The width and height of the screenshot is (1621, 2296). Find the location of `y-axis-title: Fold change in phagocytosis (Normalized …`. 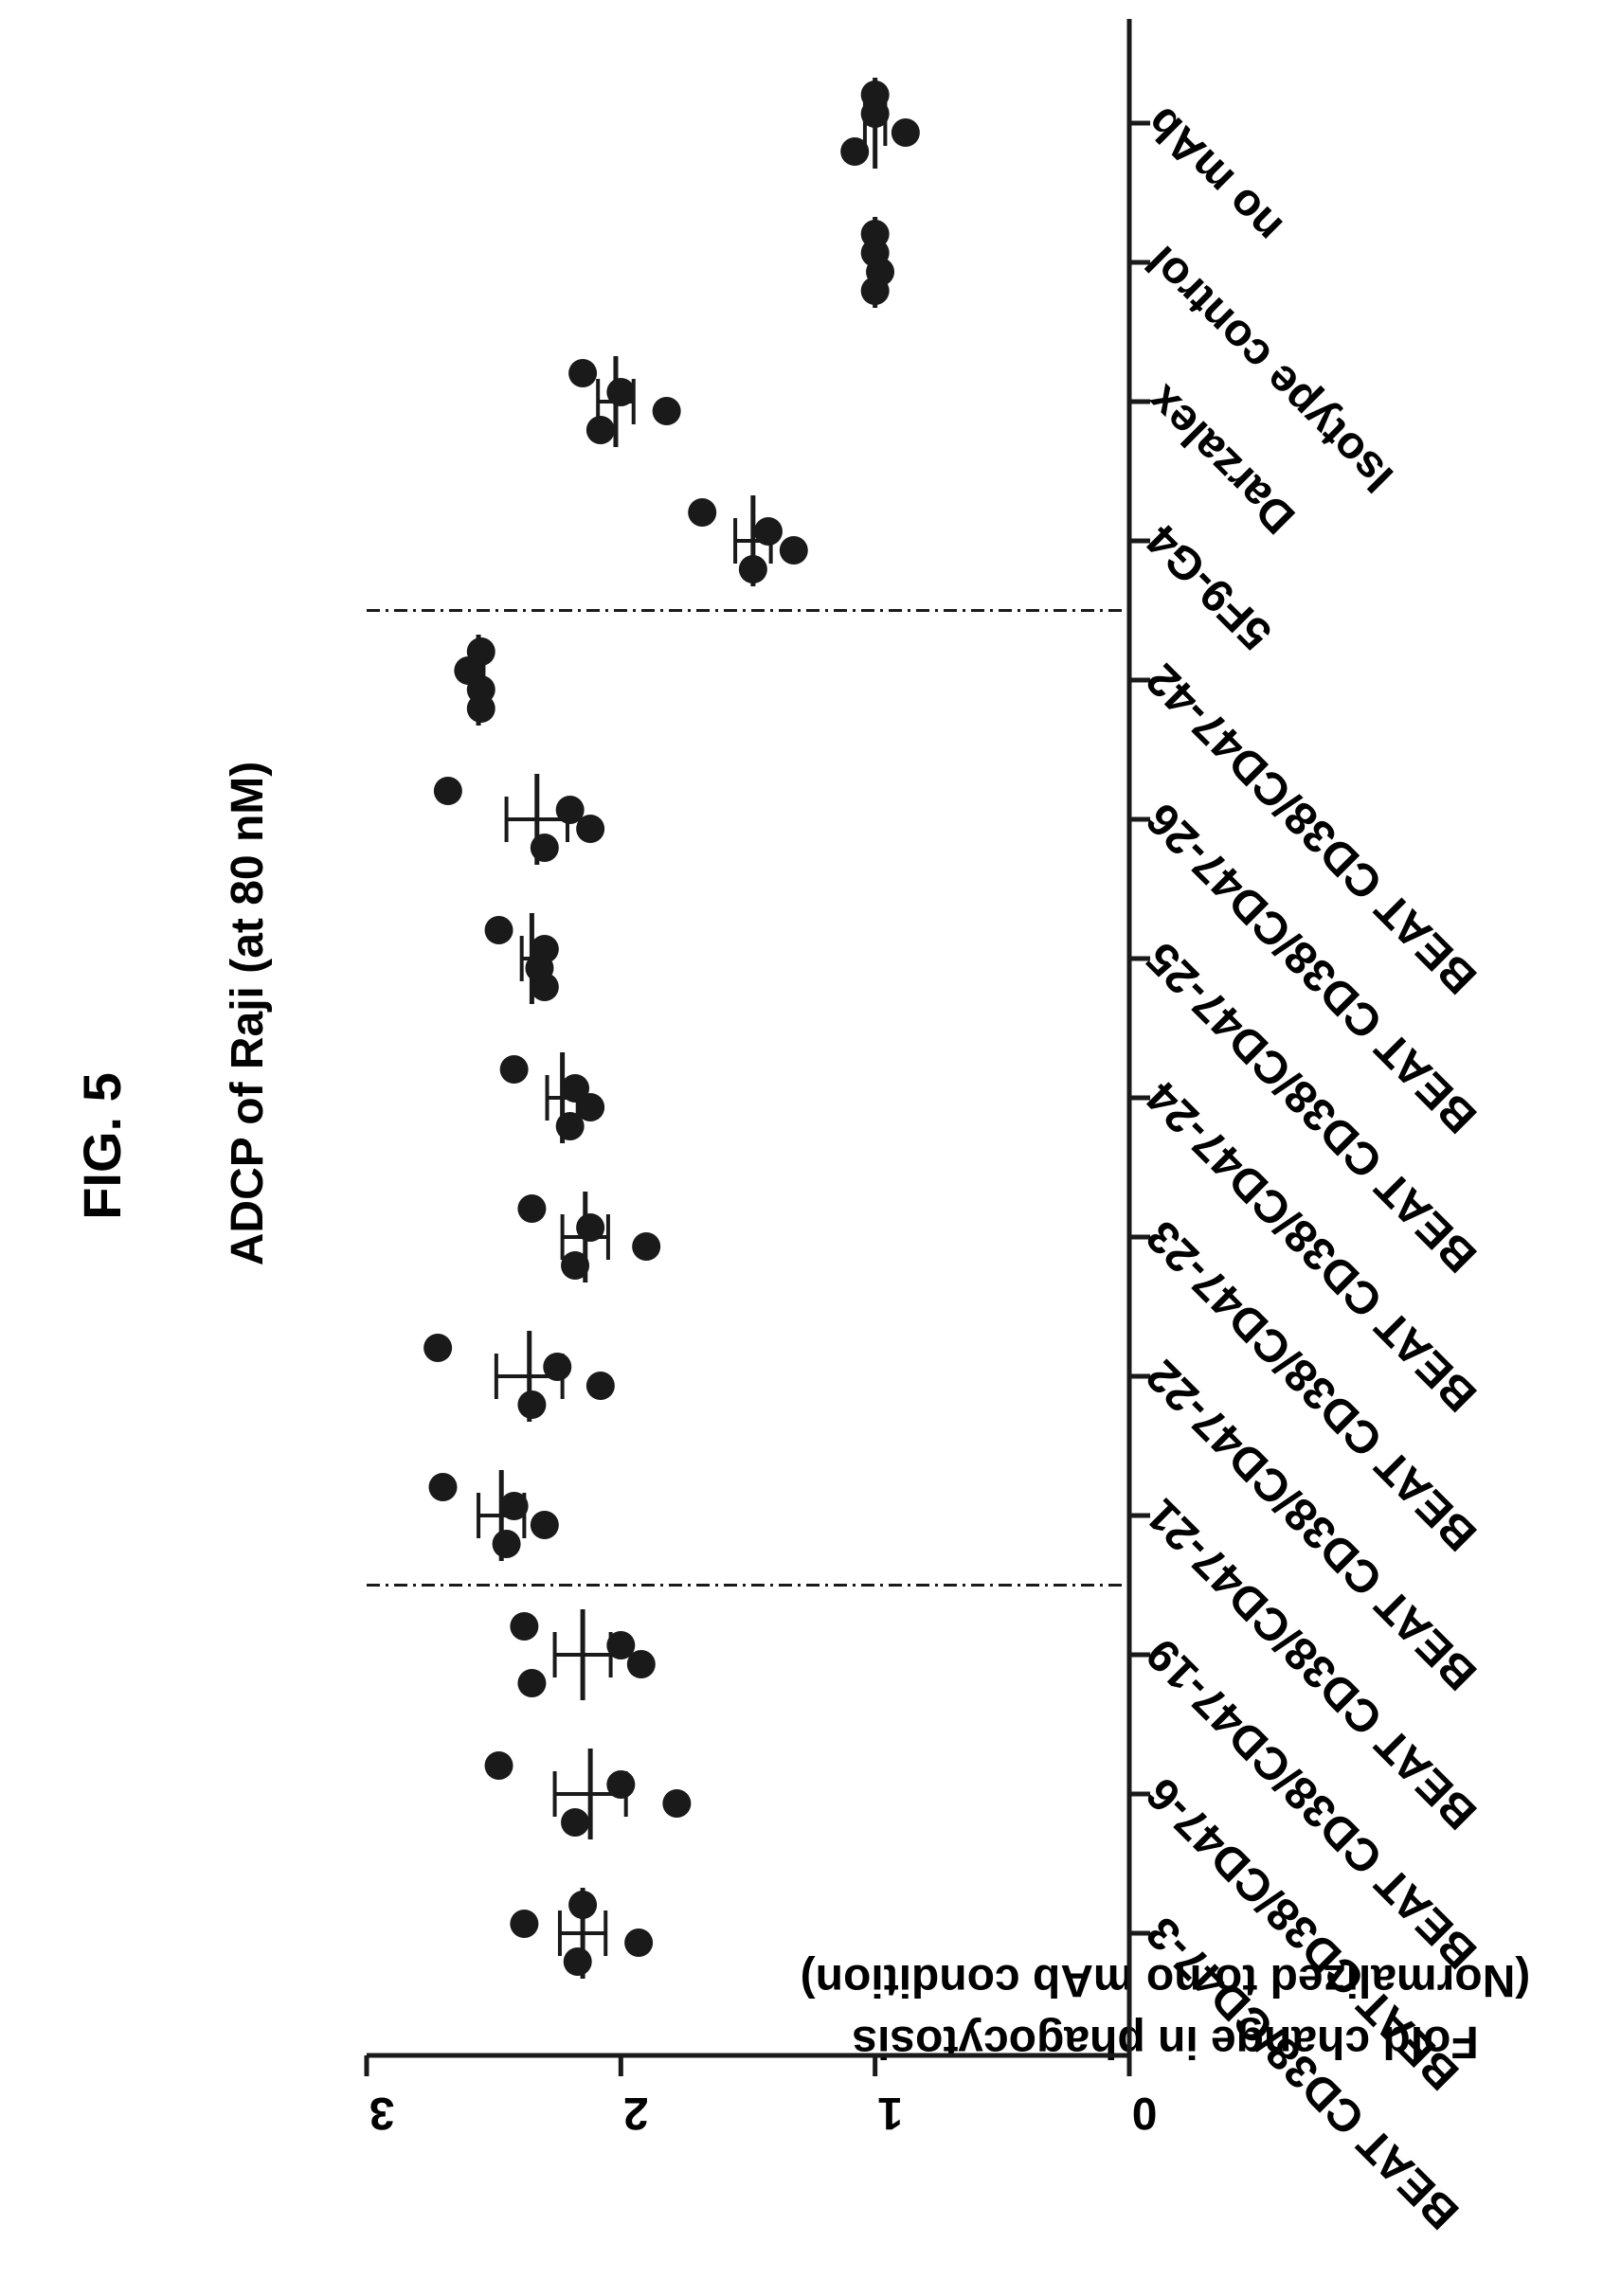

y-axis-title: Fold change in phagocytosis (Normalized … is located at coordinates (1166, 2011).